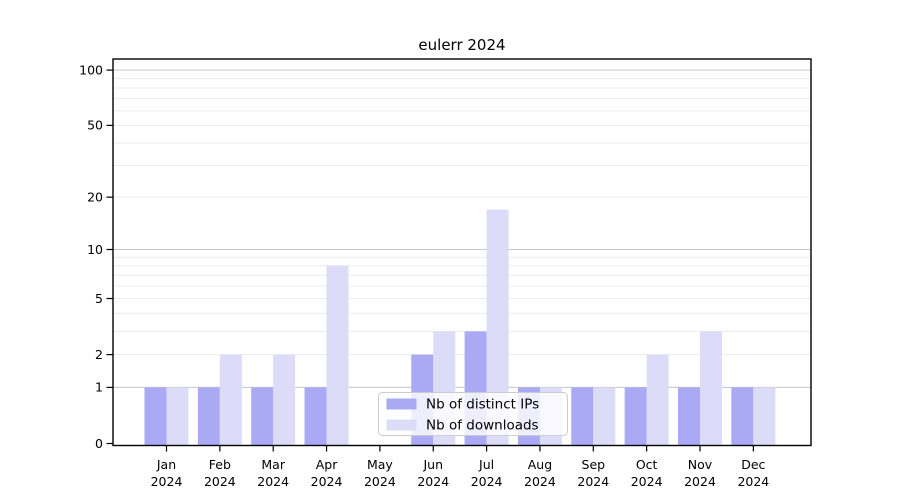  I want to click on y-tick-label-0: 0, so click(99, 443).